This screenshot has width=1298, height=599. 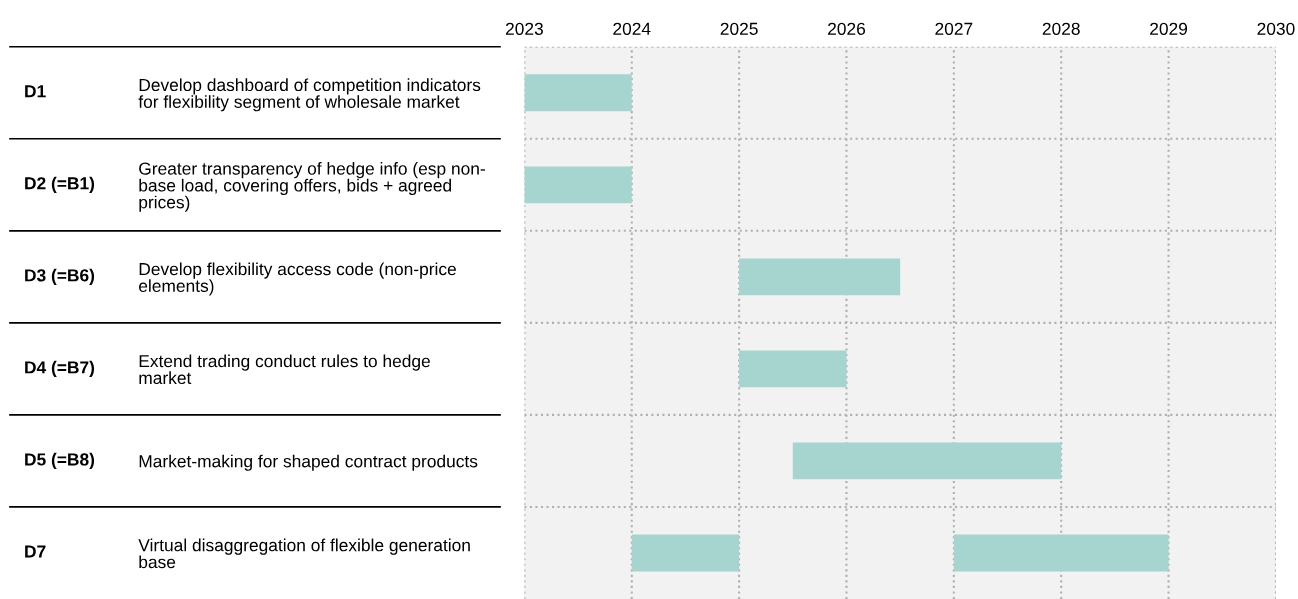 I want to click on x-tick-label: 2028, so click(x=1061, y=28).